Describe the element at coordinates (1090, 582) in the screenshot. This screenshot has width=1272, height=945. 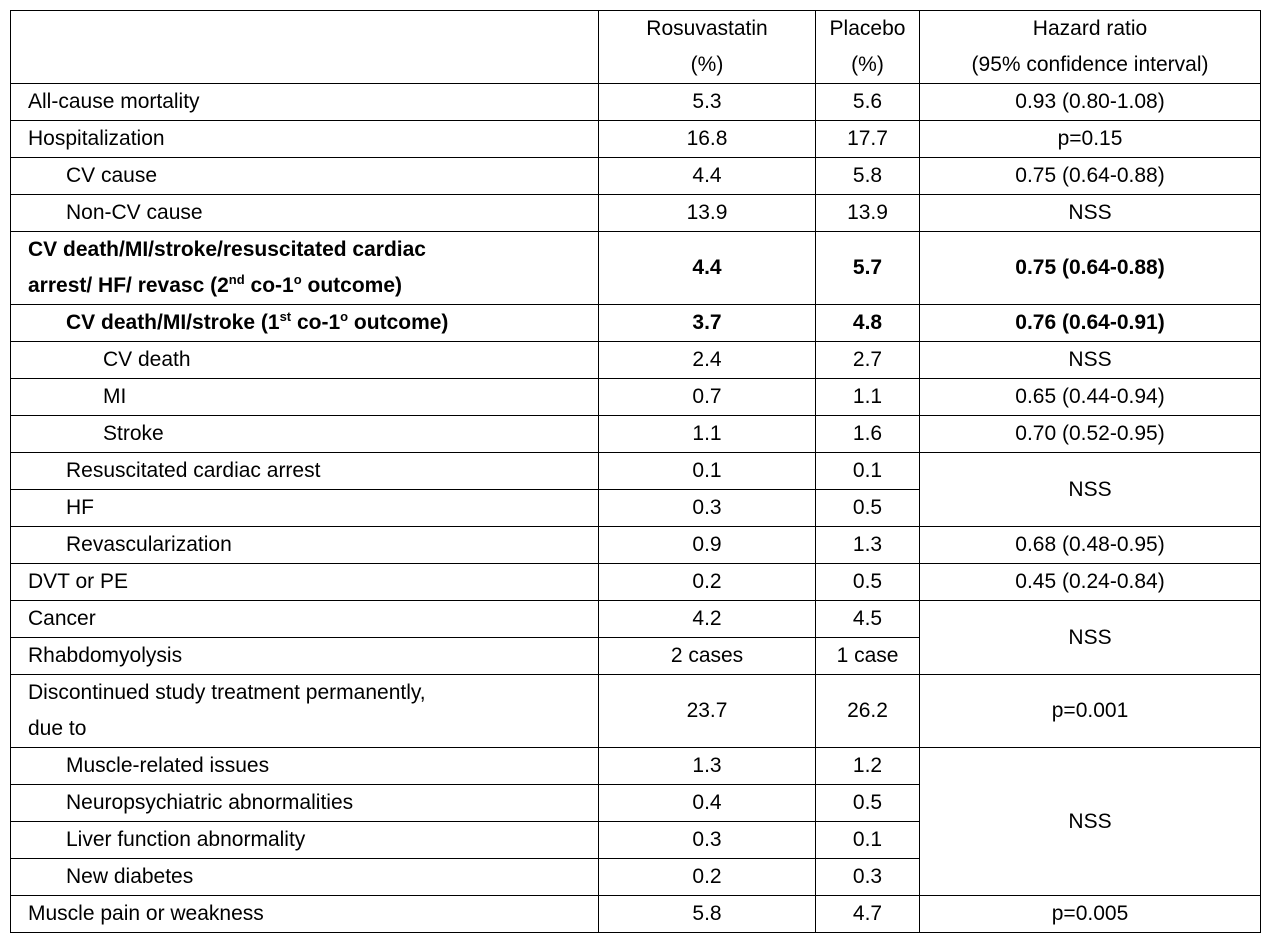
I see `hazard-ratio-value: 0.45 (0.24-0.84)` at that location.